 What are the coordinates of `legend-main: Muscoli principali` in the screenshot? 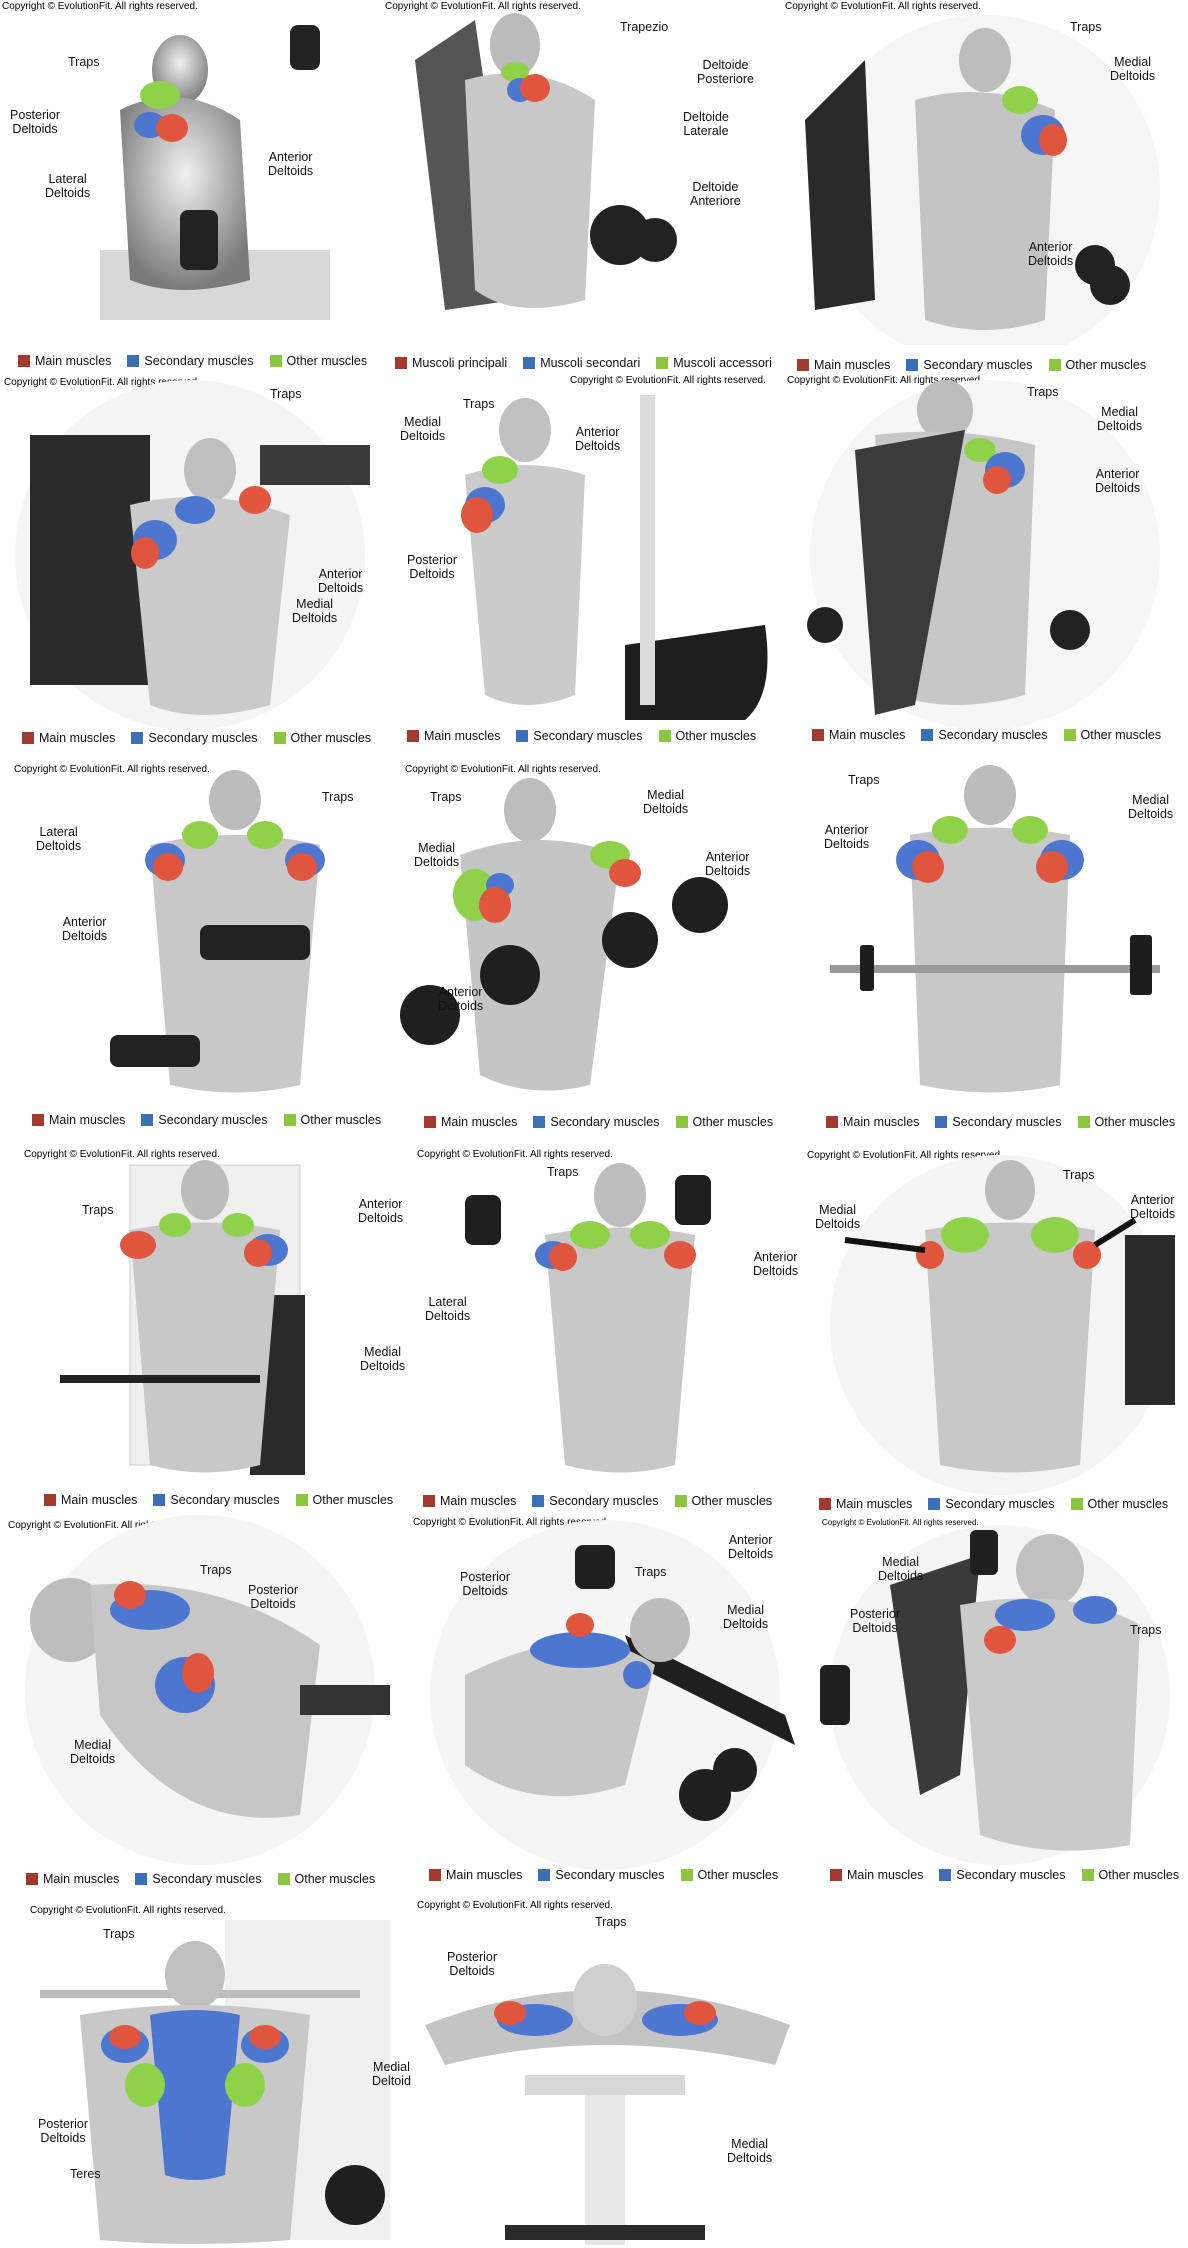 It's located at (451, 363).